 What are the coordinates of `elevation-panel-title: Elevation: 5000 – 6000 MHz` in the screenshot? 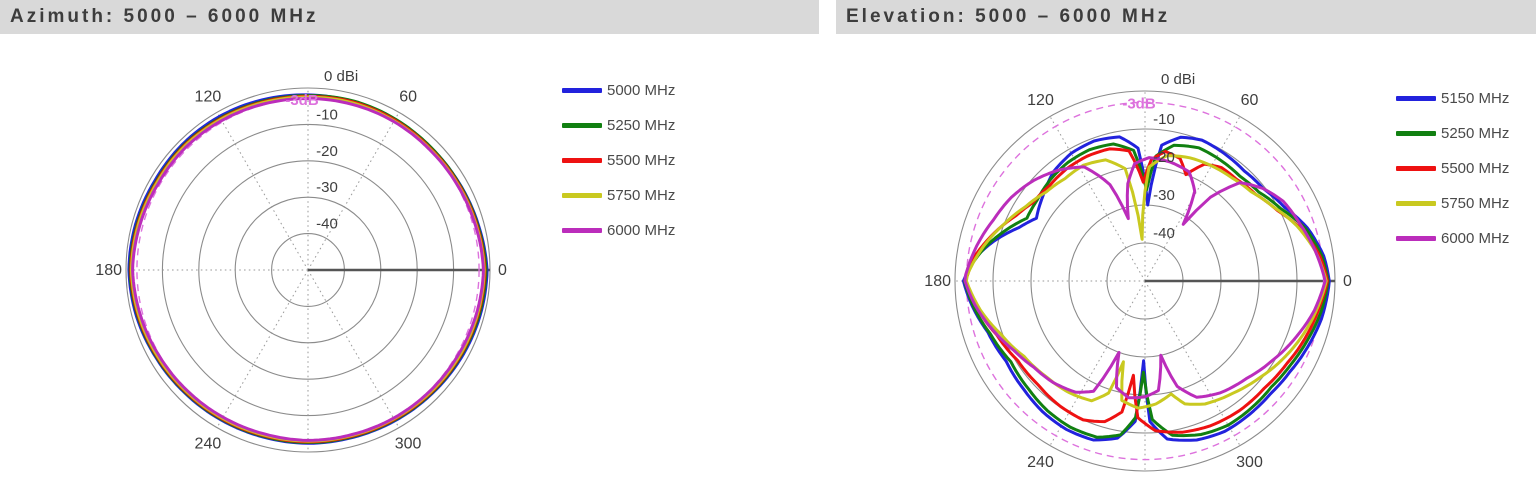 It's located at (1008, 16).